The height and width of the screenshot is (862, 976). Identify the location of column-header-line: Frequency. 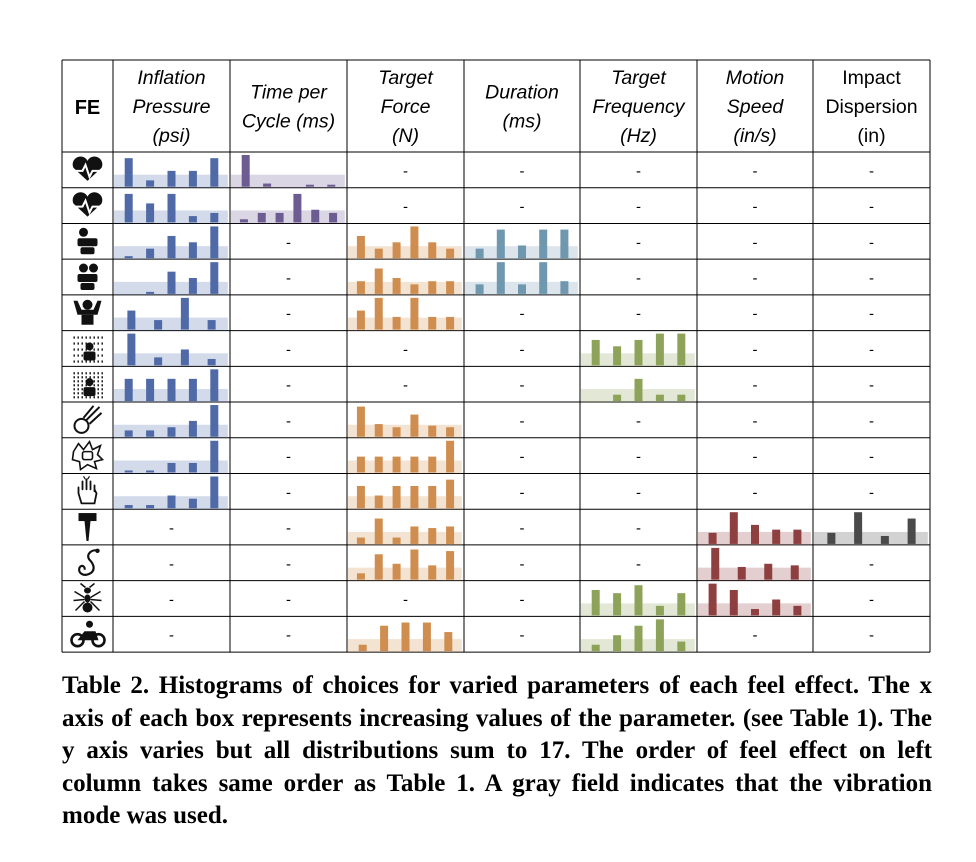
(638, 107).